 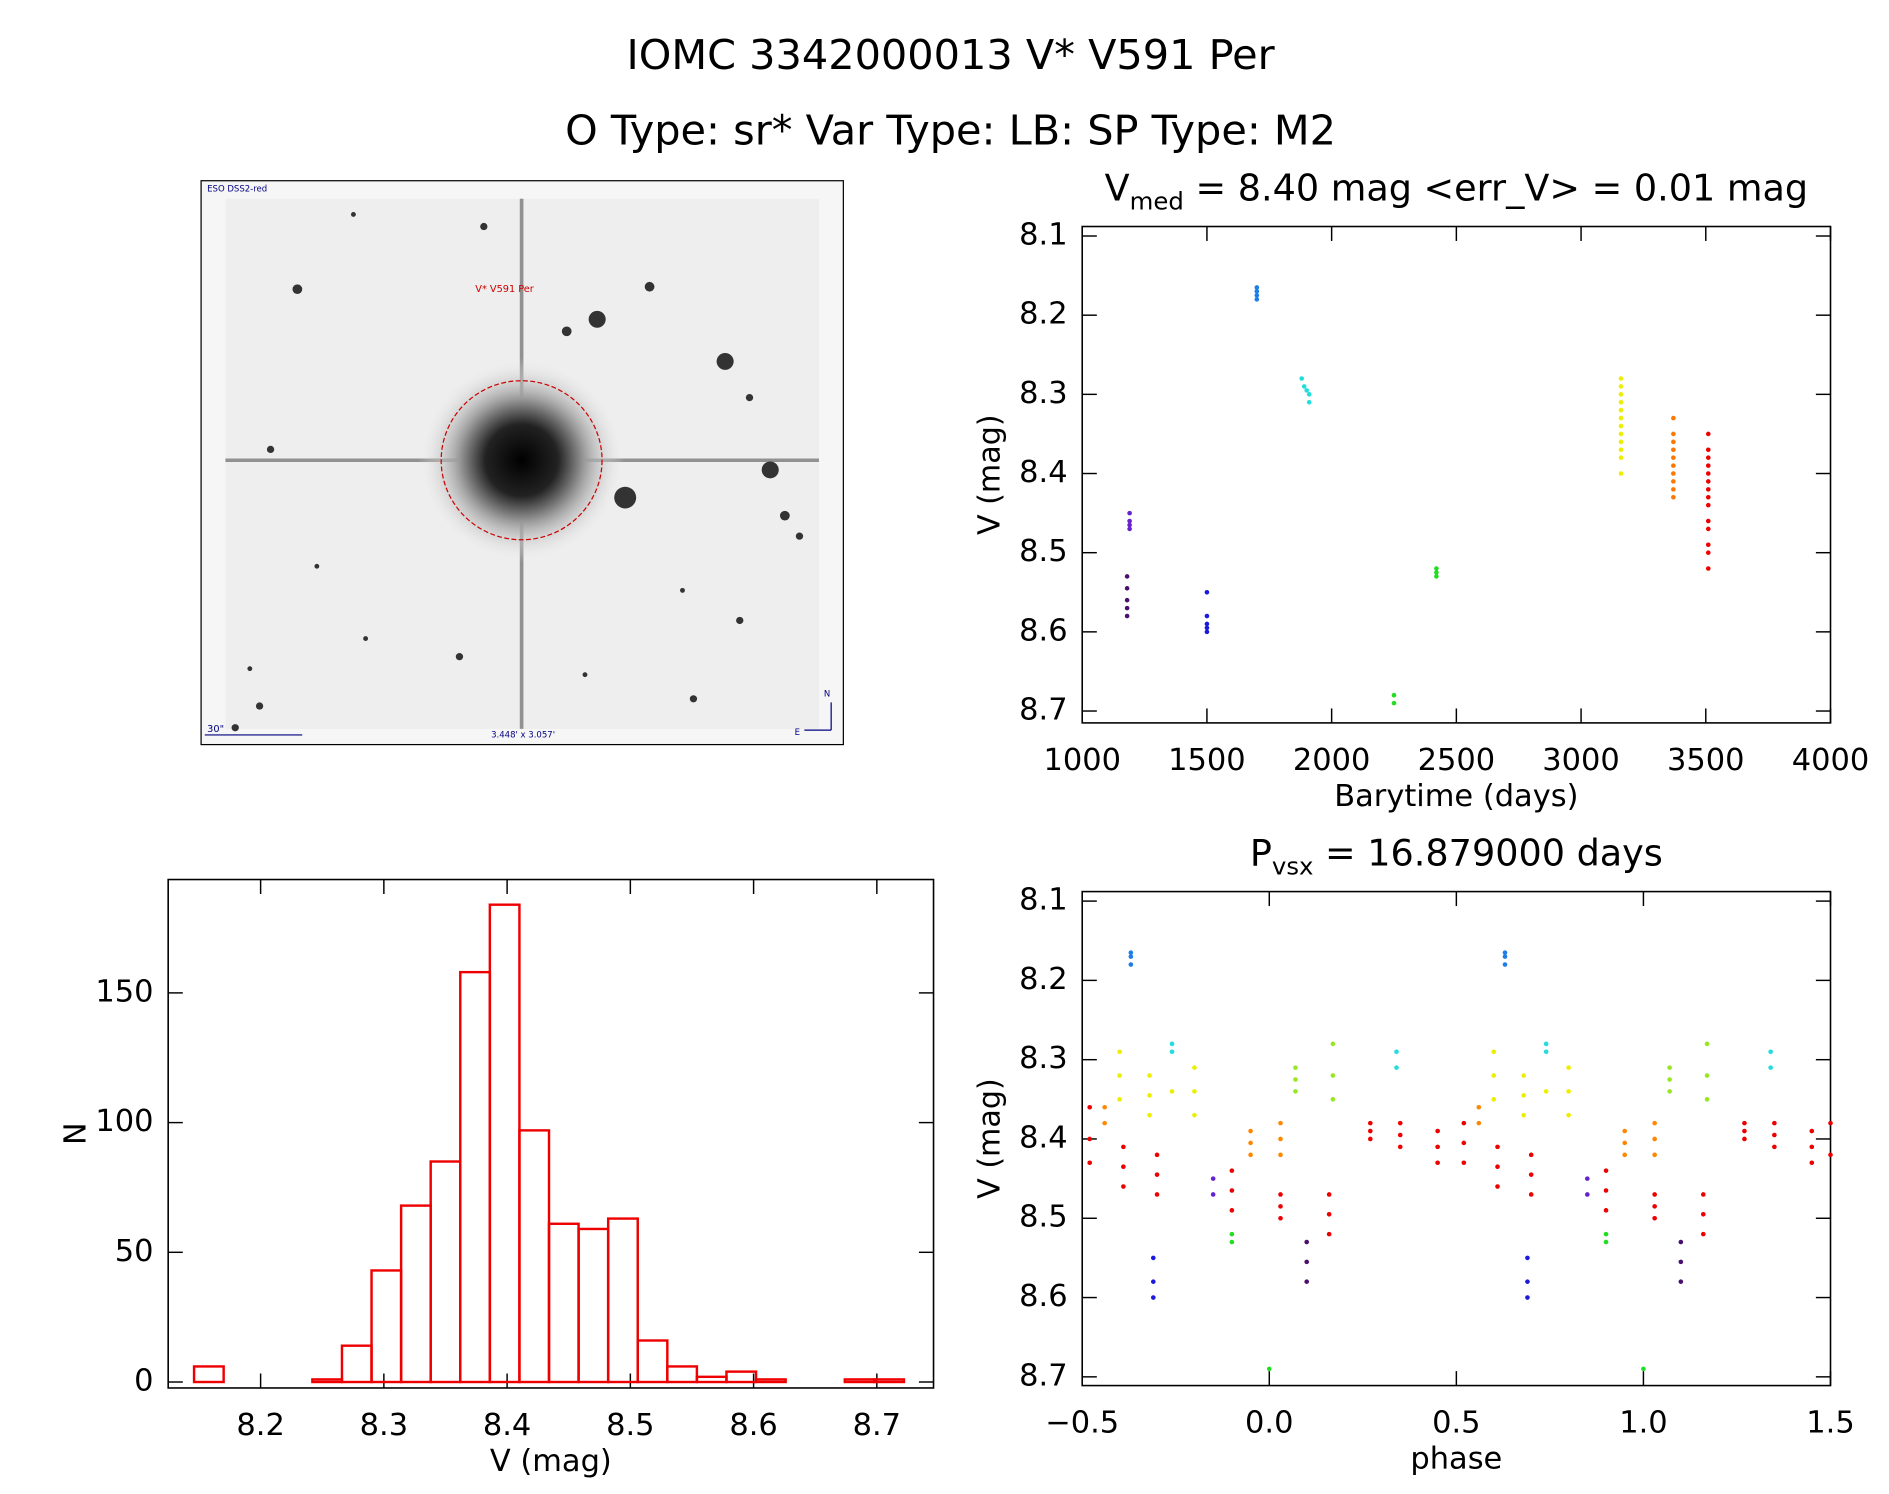 What do you see at coordinates (1043, 314) in the screenshot?
I see `y-tick-label: 8.2` at bounding box center [1043, 314].